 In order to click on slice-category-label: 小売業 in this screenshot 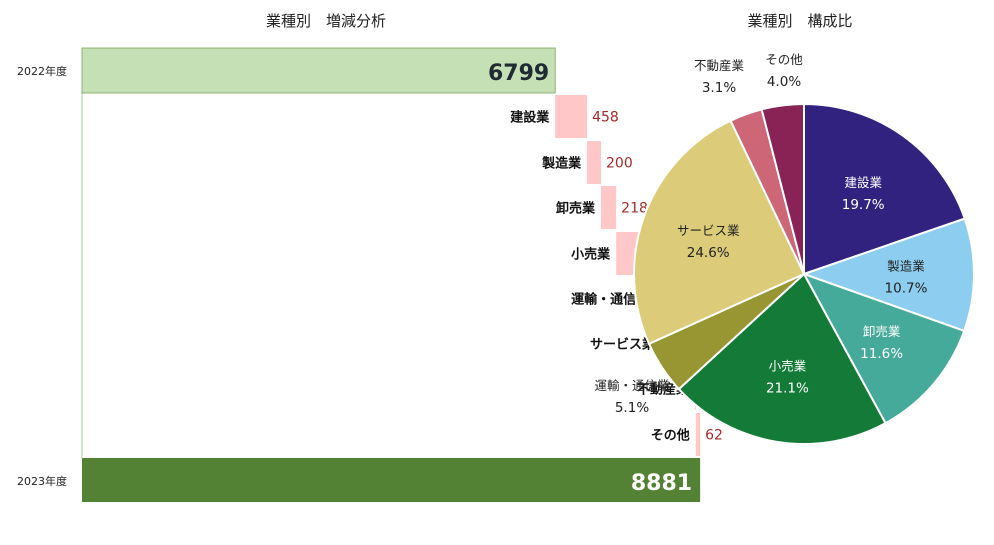, I will do `click(788, 366)`.